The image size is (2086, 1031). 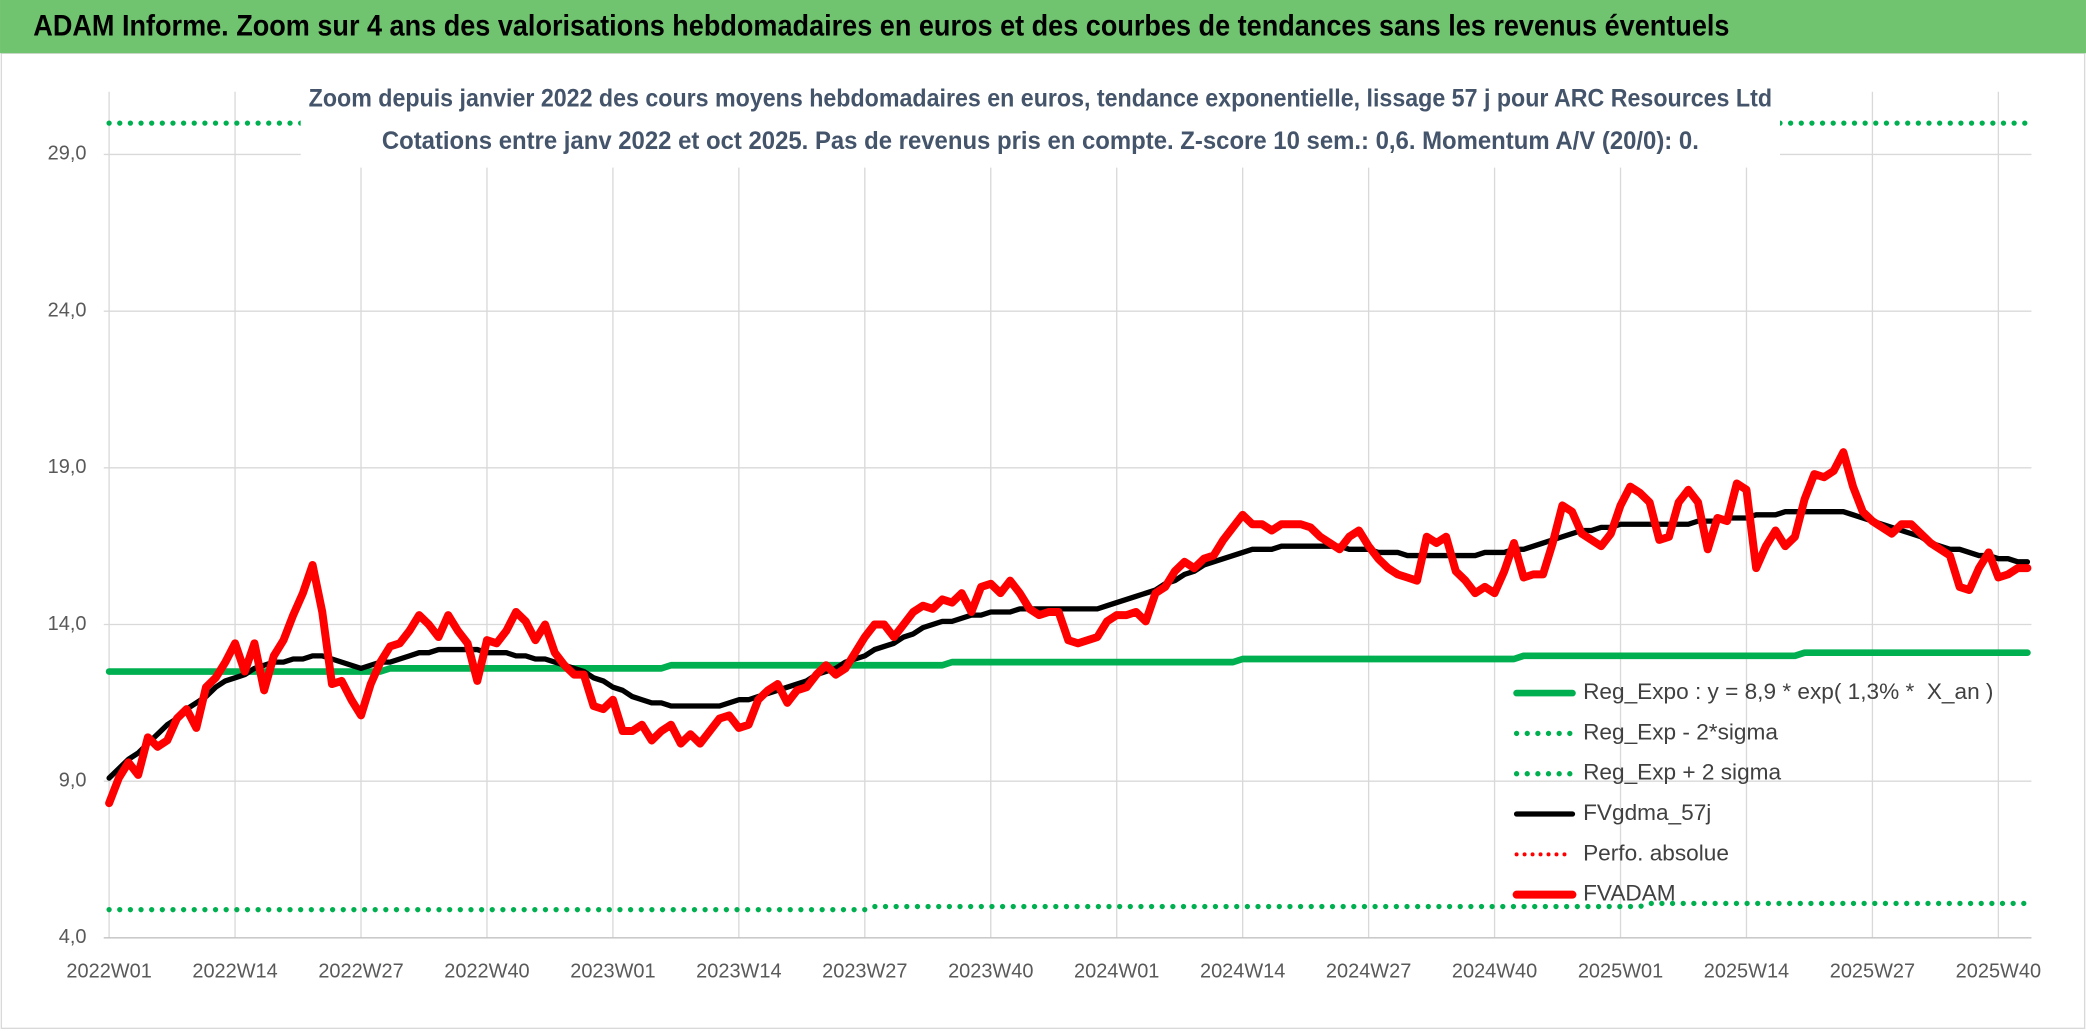 I want to click on x-tick-label: 2023W40, so click(x=990, y=972).